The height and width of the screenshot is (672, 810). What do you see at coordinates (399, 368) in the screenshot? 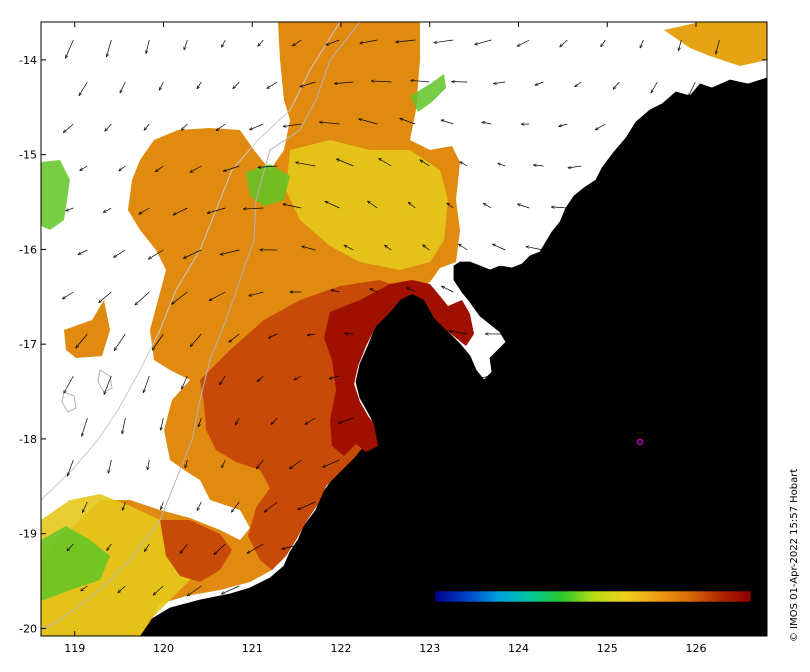
I see `sst-deep-red-coastal` at bounding box center [399, 368].